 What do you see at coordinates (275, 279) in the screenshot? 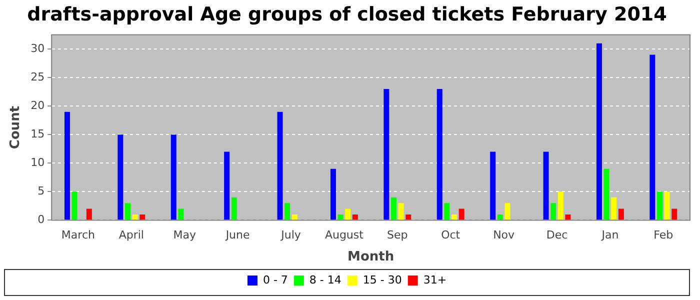
I see `legend-label: 0 - 7` at bounding box center [275, 279].